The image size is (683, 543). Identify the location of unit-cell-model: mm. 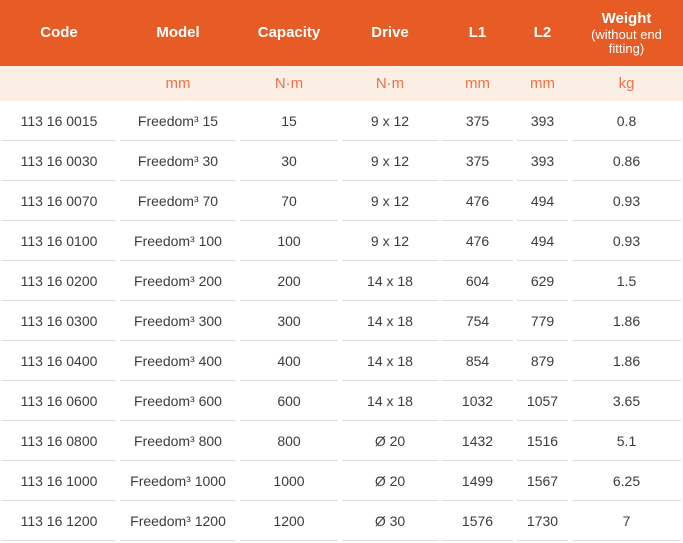
(178, 83).